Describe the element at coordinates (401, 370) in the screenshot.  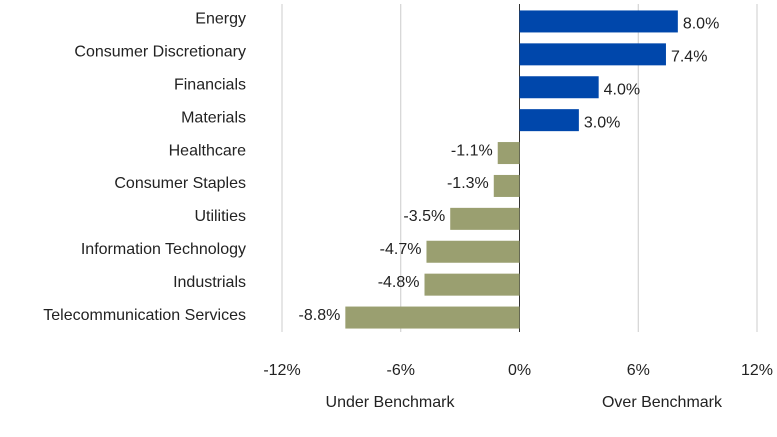
I see `x-tick-label: -6%` at that location.